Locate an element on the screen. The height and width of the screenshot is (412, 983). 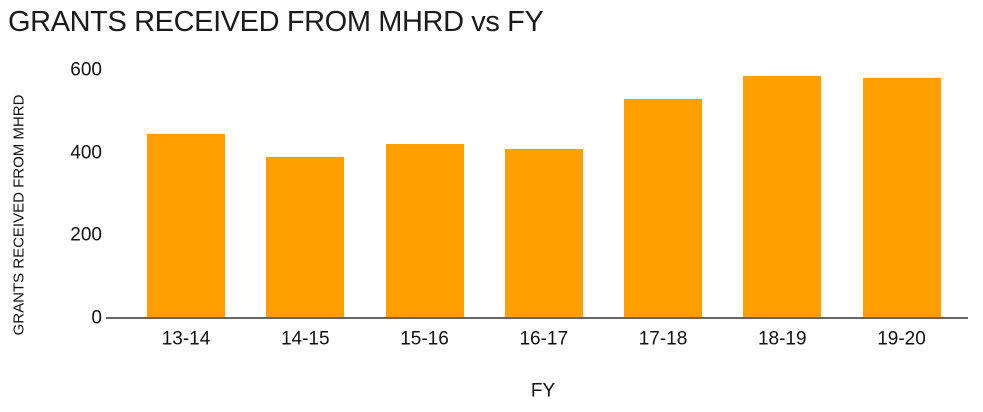
x-tick-label-15-16: 15-16 is located at coordinates (424, 339).